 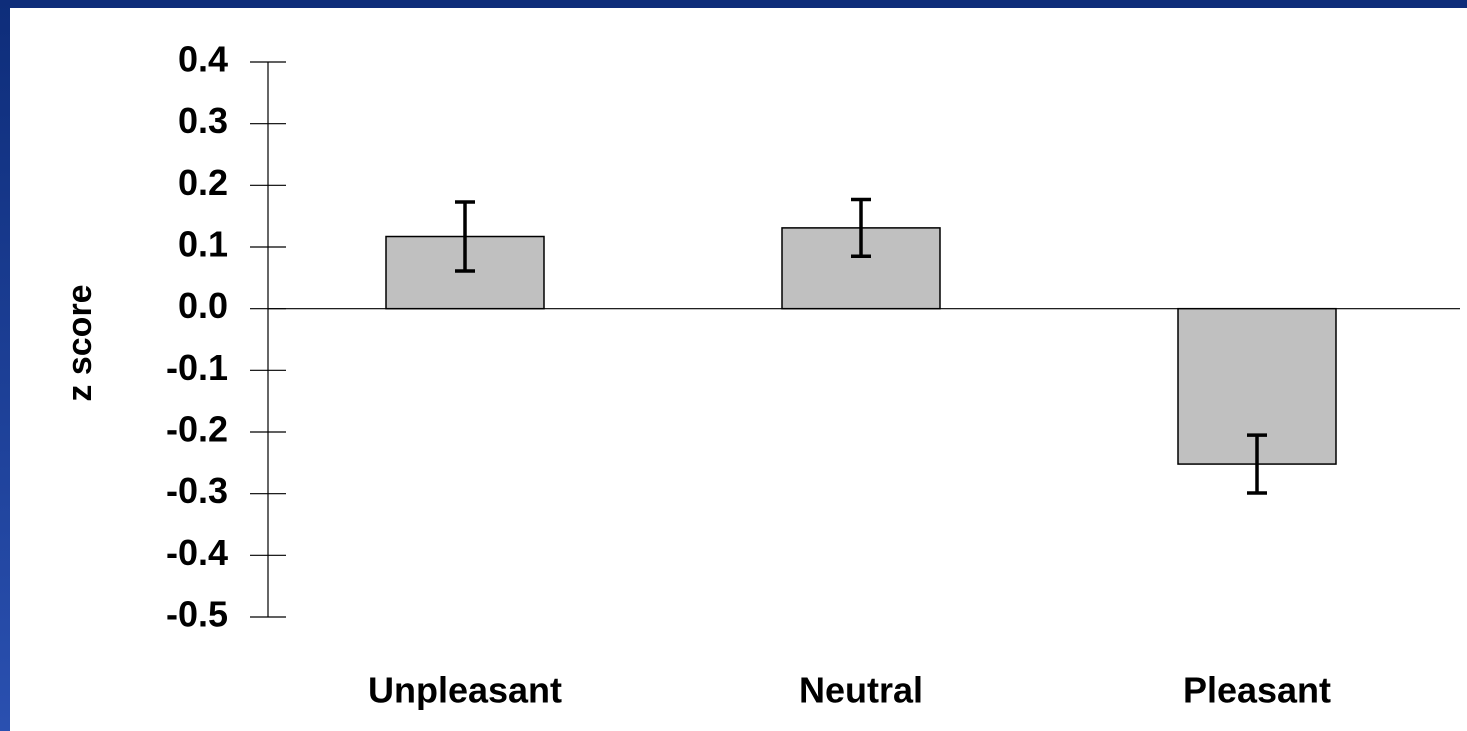 I want to click on frame-top, so click(x=733, y=4).